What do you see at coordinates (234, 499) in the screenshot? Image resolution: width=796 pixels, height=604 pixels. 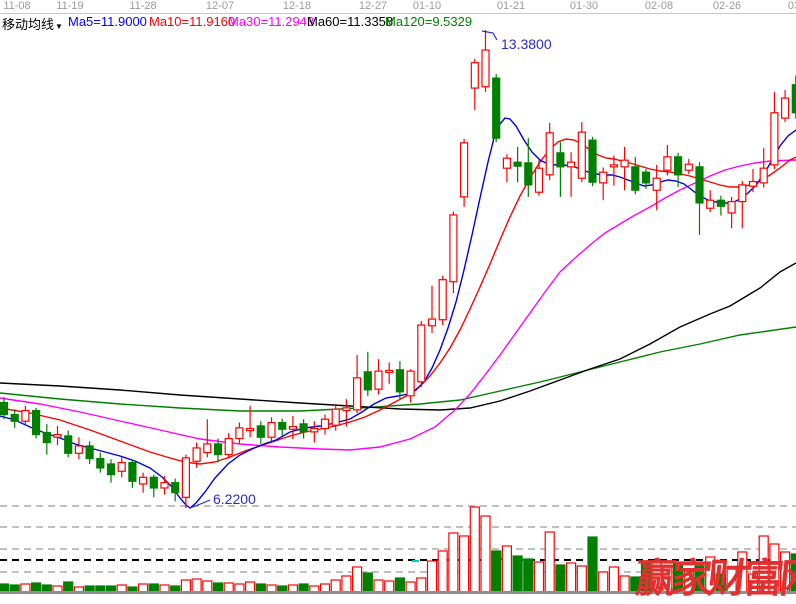 I see `low-price-annotation: 6.2200` at bounding box center [234, 499].